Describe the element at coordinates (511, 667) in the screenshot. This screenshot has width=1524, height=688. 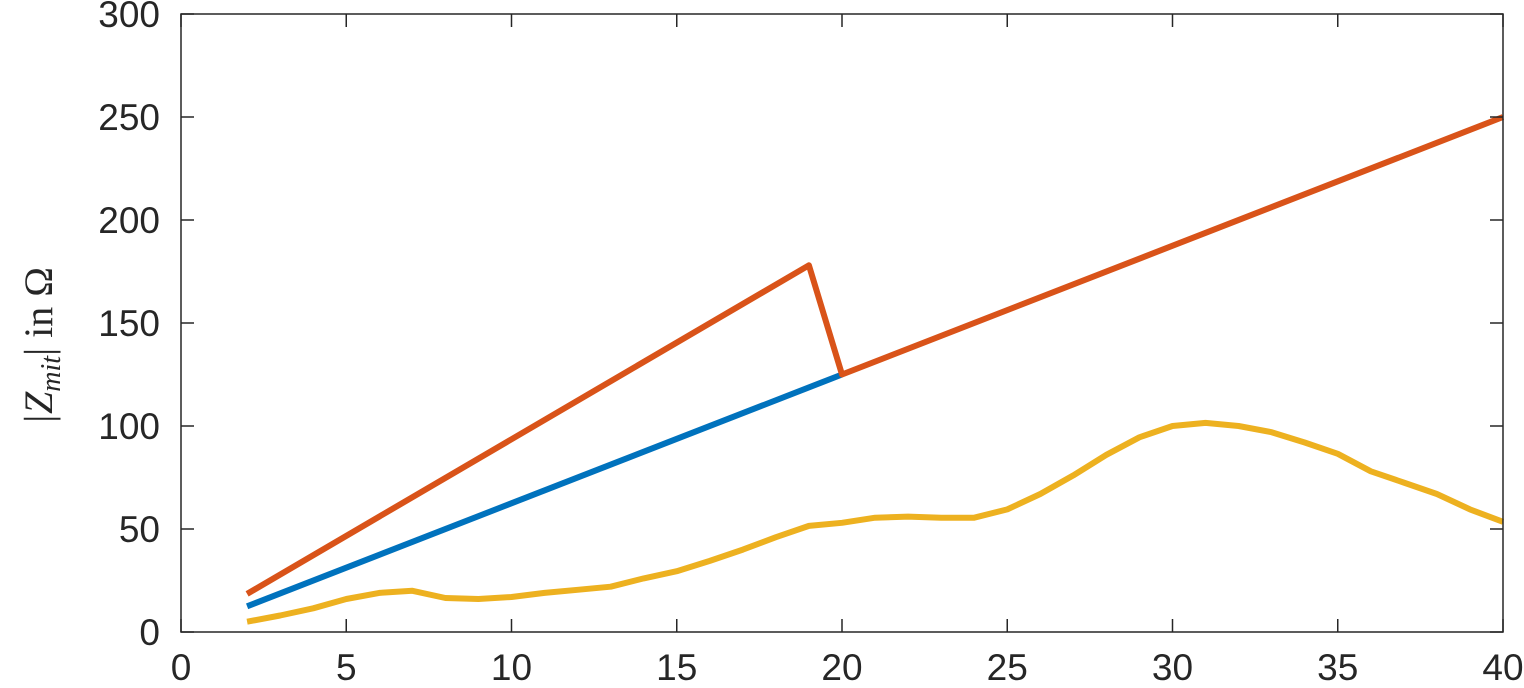
I see `x-tick-label: 10` at that location.